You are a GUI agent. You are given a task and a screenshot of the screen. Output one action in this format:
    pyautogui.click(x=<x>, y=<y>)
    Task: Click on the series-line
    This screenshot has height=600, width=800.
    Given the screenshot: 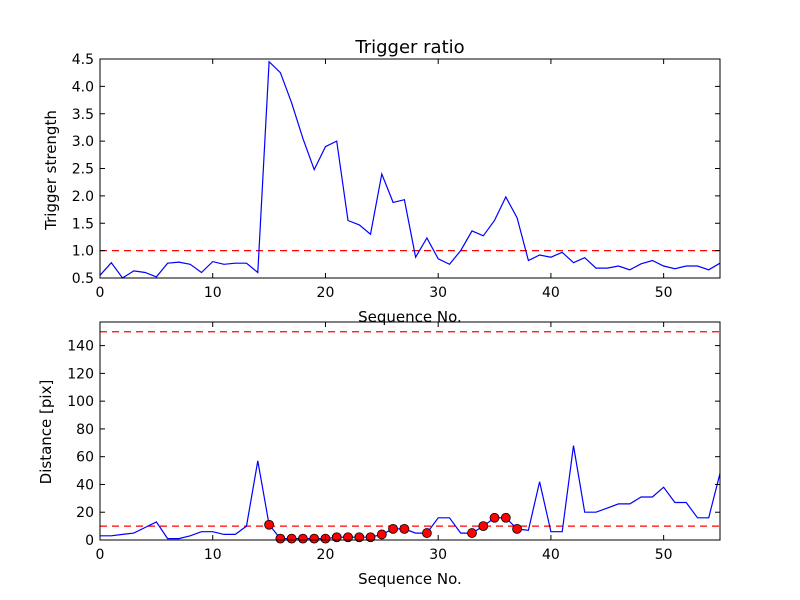 What is the action you would take?
    pyautogui.click(x=410, y=492)
    